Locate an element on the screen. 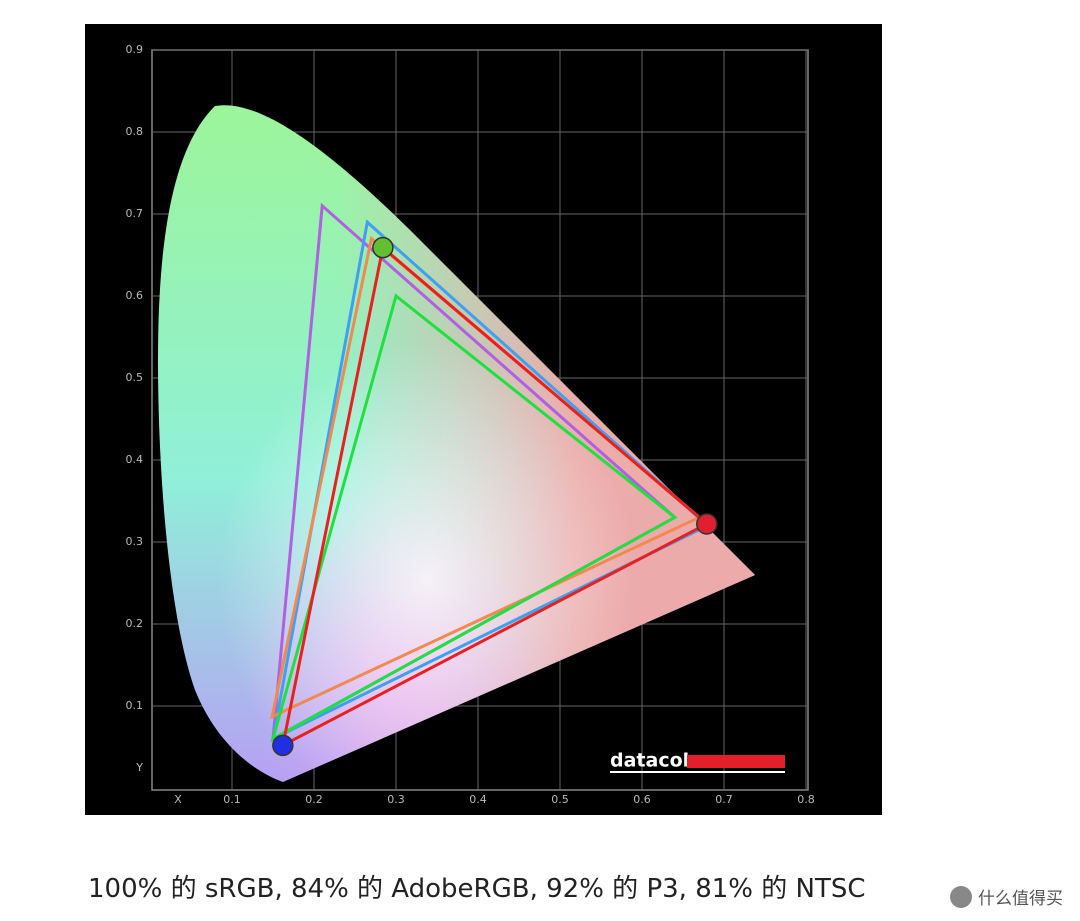  x-tick-label: 0.5 is located at coordinates (560, 799).